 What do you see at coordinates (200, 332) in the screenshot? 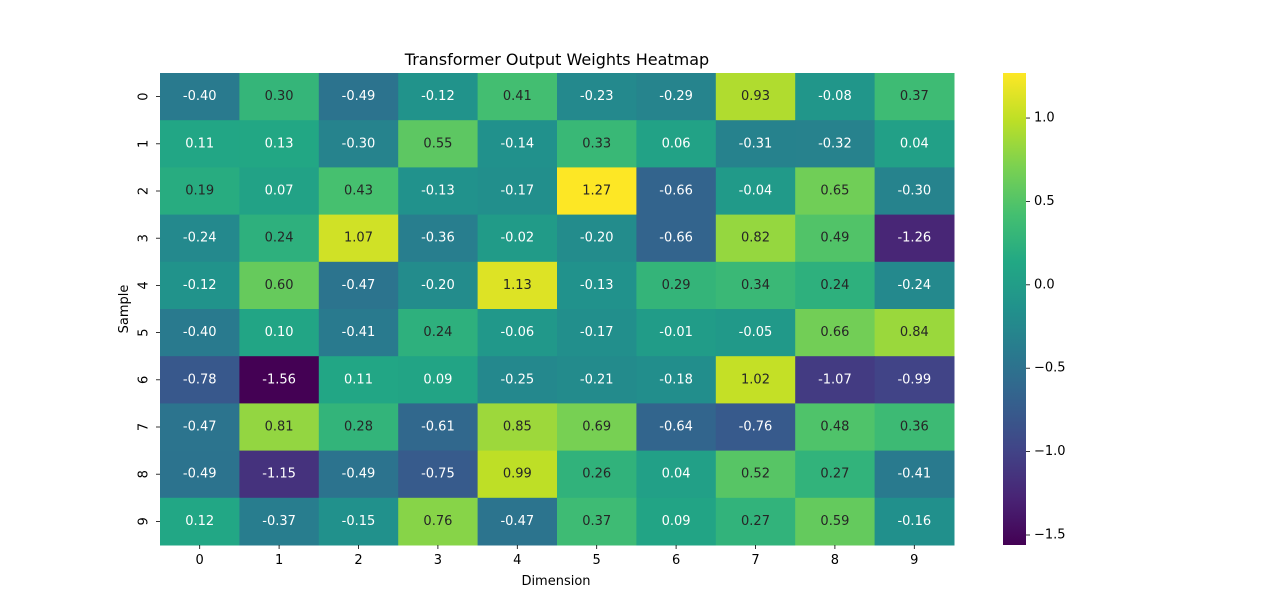
I see `cell-annotation: -0.40` at bounding box center [200, 332].